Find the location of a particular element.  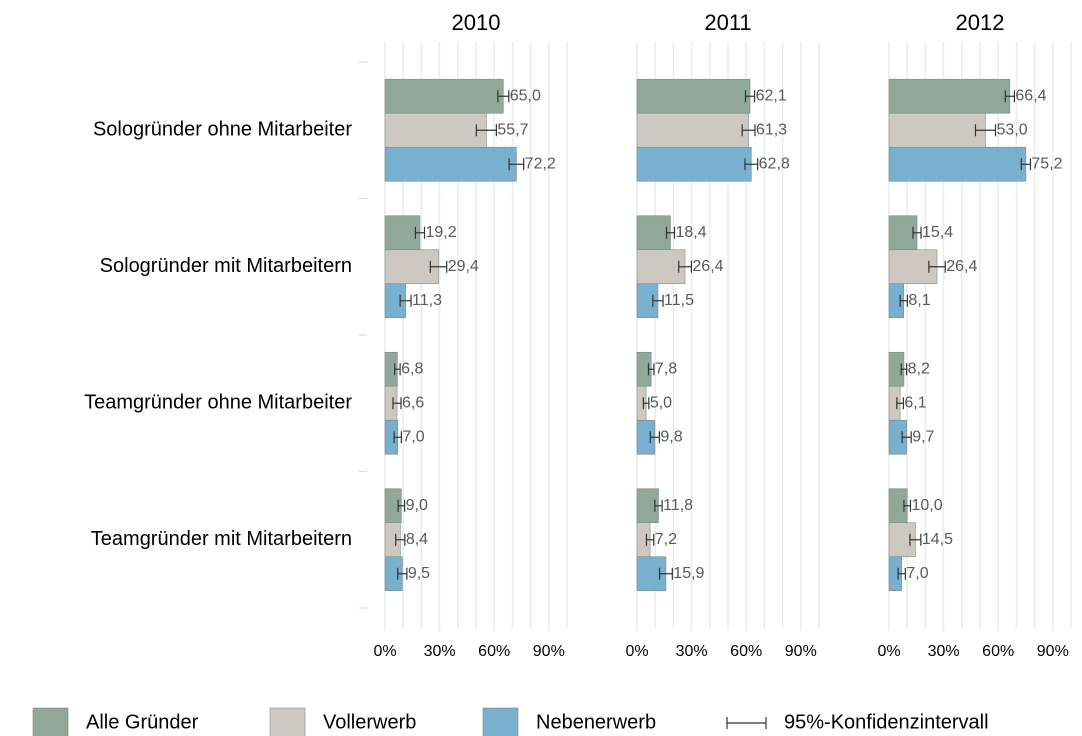

legend-label: Nebenerwerb is located at coordinates (596, 722).